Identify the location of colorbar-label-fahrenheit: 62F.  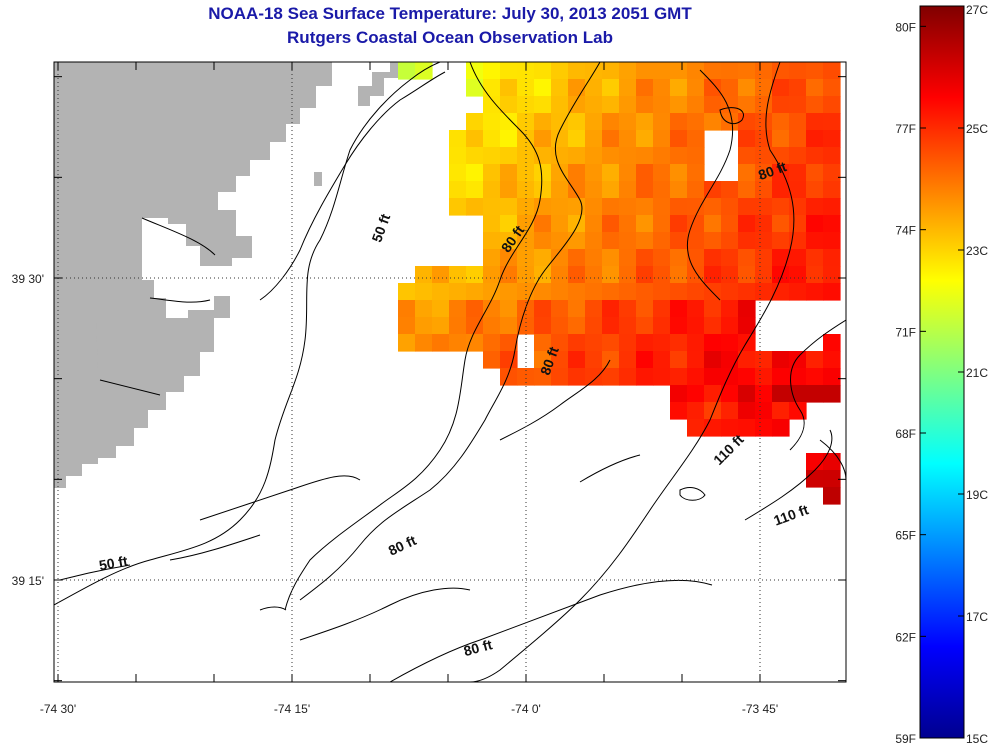
(905, 637).